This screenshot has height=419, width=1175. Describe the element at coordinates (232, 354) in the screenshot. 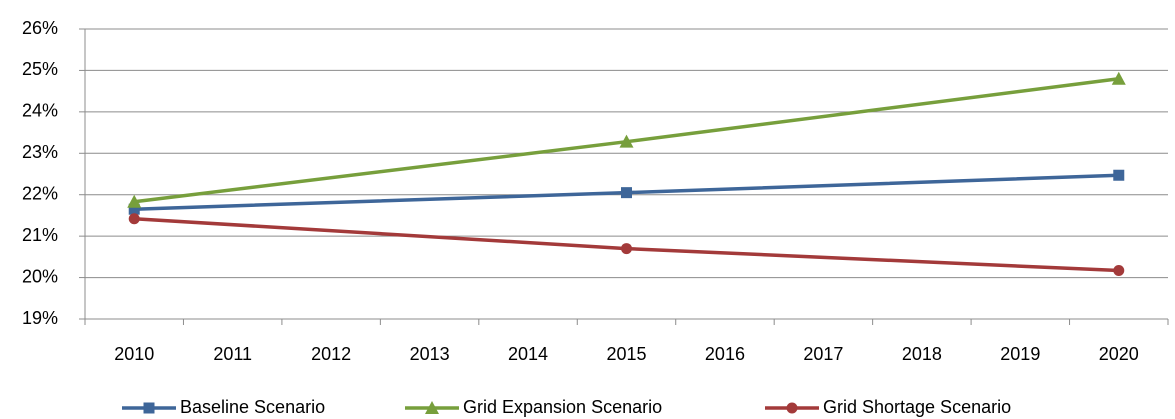

I see `x-tick-label: 2011` at that location.